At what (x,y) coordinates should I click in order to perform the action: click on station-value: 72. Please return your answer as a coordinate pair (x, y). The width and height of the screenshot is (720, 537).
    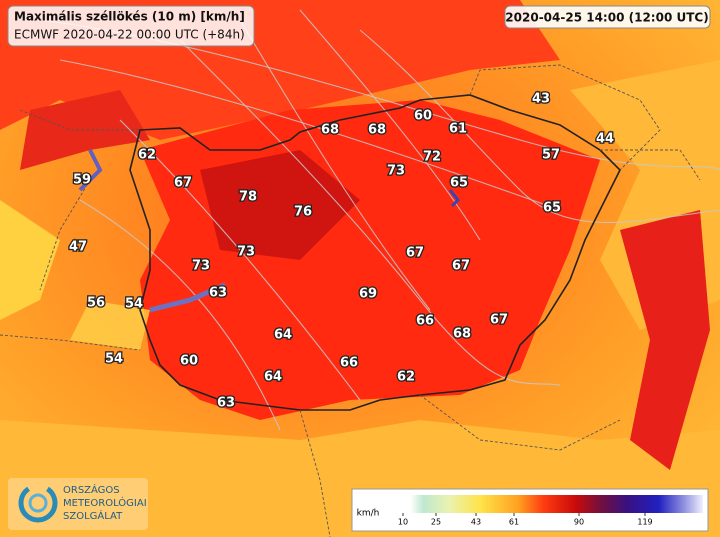
    Looking at the image, I should click on (432, 157).